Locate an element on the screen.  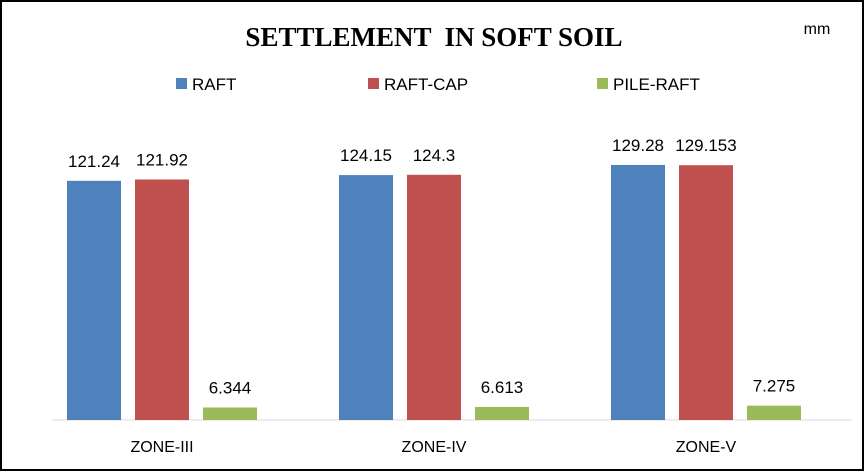
bar-raft-cap-zone-v is located at coordinates (706, 292).